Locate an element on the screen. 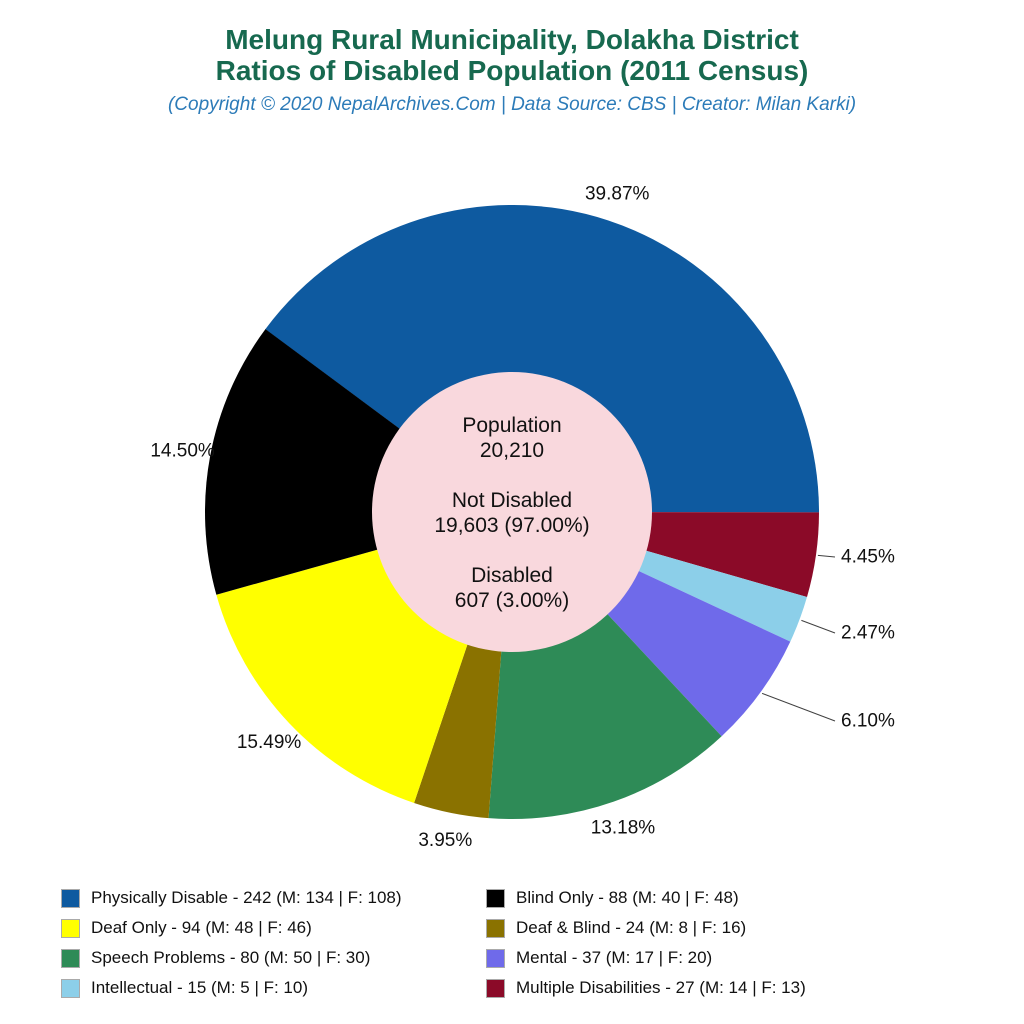 The height and width of the screenshot is (1024, 1024). not-disabled-value: 19,603 (97.00%) is located at coordinates (512, 525).